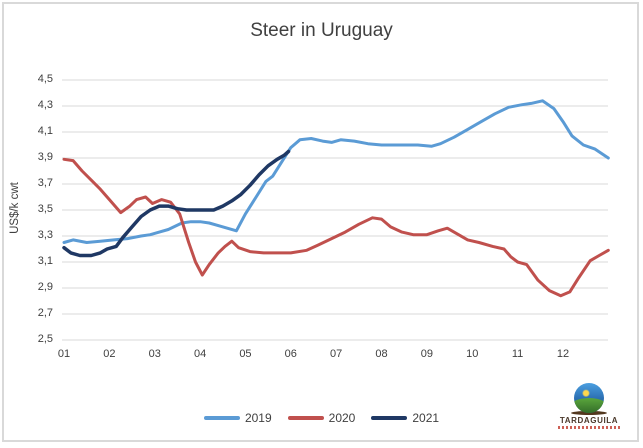 This screenshot has height=448, width=643. Describe the element at coordinates (45, 235) in the screenshot. I see `y-tick-label: 3,3` at that location.